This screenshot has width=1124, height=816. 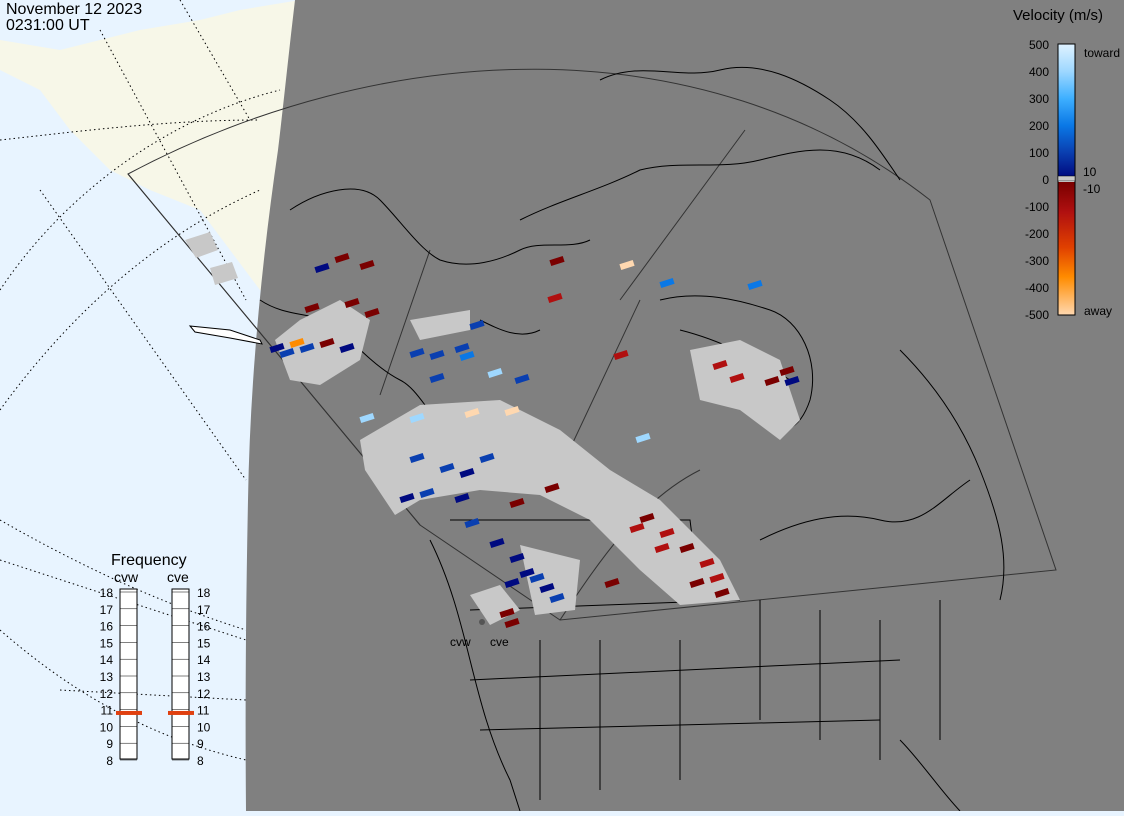 I want to click on frequency-bar-cve, so click(x=180, y=674).